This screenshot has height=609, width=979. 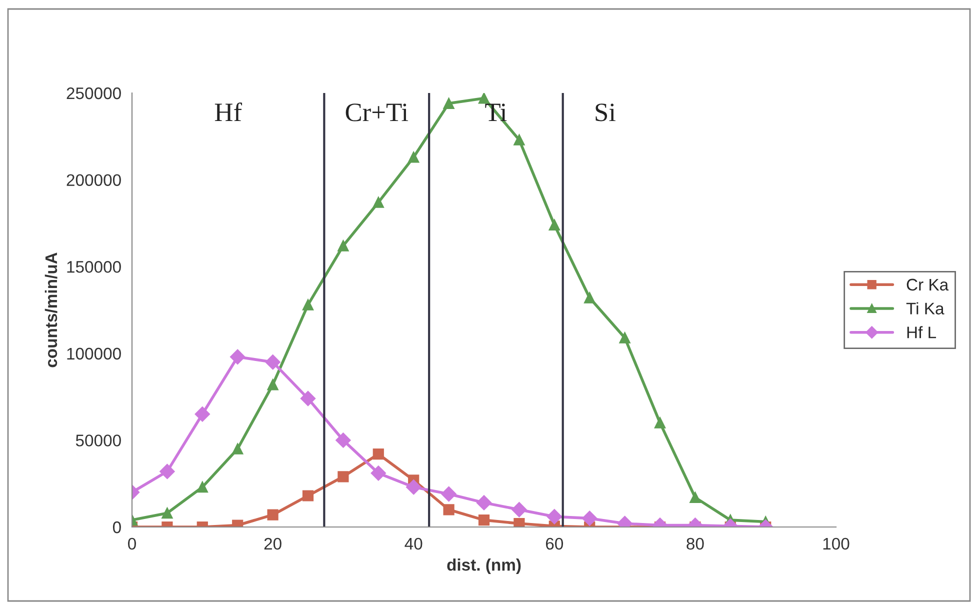 I want to click on x-tick-label: 100, so click(x=836, y=544).